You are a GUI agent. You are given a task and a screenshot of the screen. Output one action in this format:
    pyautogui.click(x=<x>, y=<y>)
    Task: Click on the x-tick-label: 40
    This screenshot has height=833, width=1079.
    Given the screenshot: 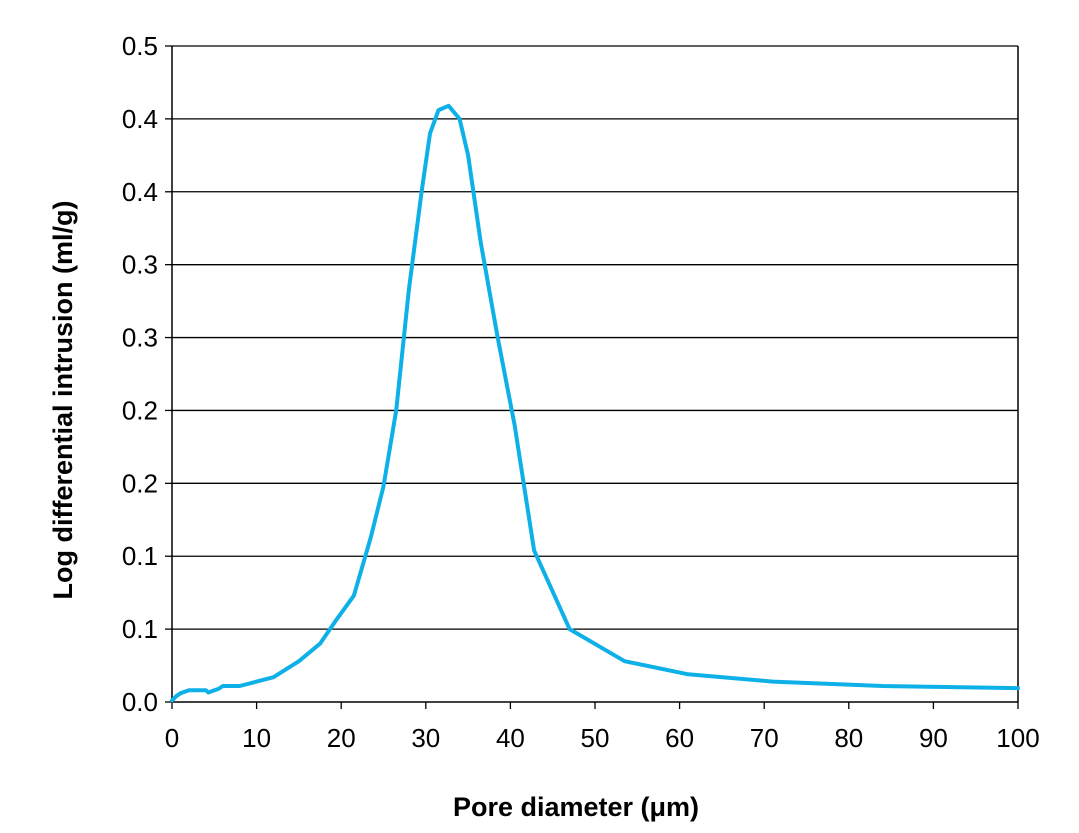 What is the action you would take?
    pyautogui.click(x=510, y=738)
    